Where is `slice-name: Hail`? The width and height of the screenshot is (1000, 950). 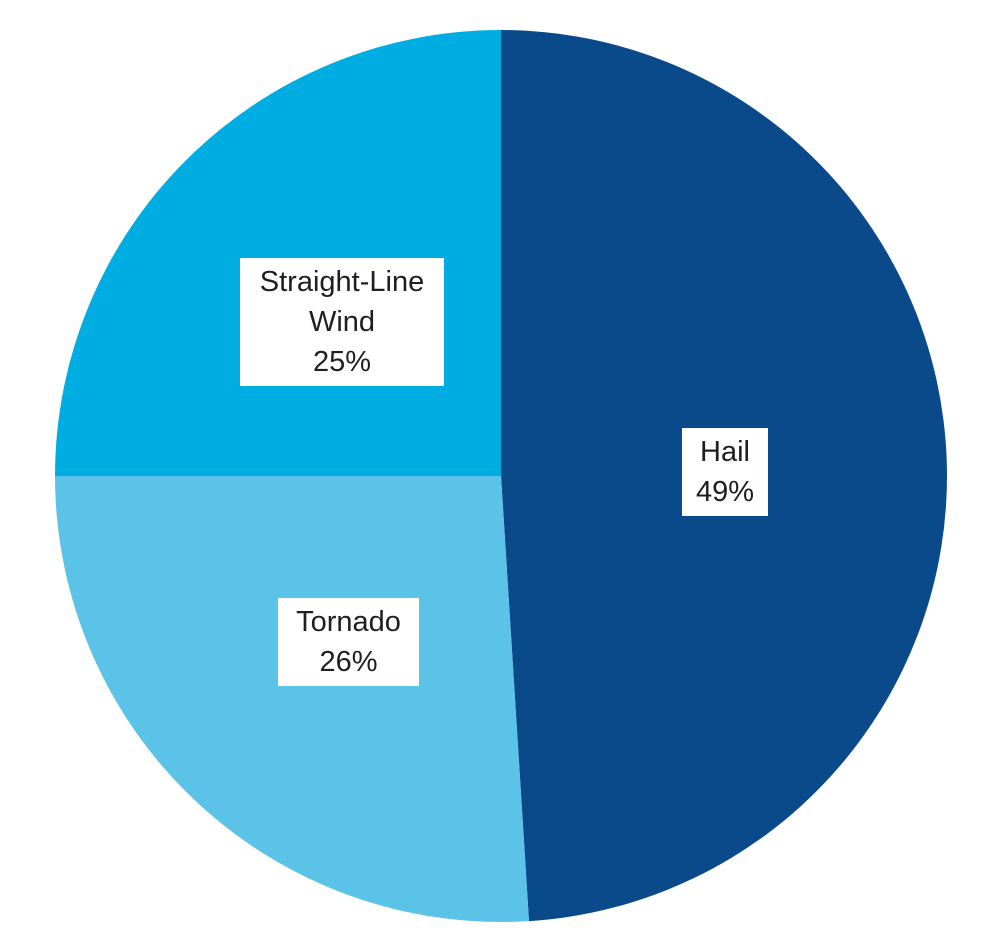 slice-name: Hail is located at coordinates (725, 452).